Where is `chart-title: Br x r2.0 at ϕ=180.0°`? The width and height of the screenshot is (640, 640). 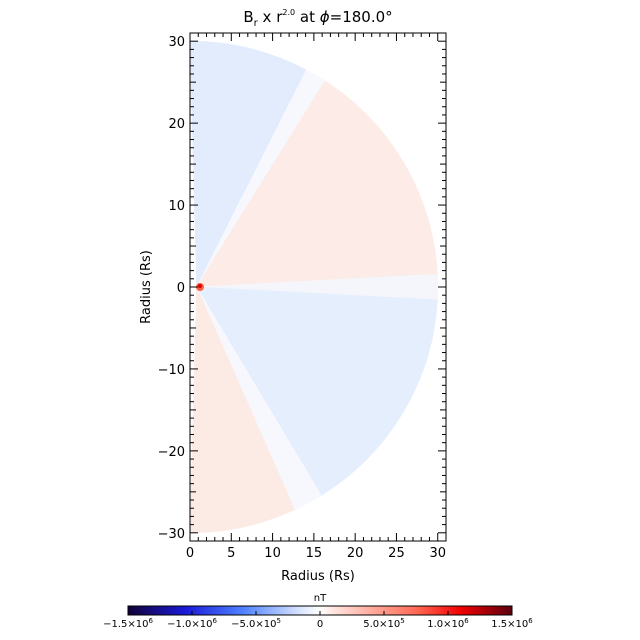 chart-title: Br x r2.0 at ϕ=180.0° is located at coordinates (317, 18).